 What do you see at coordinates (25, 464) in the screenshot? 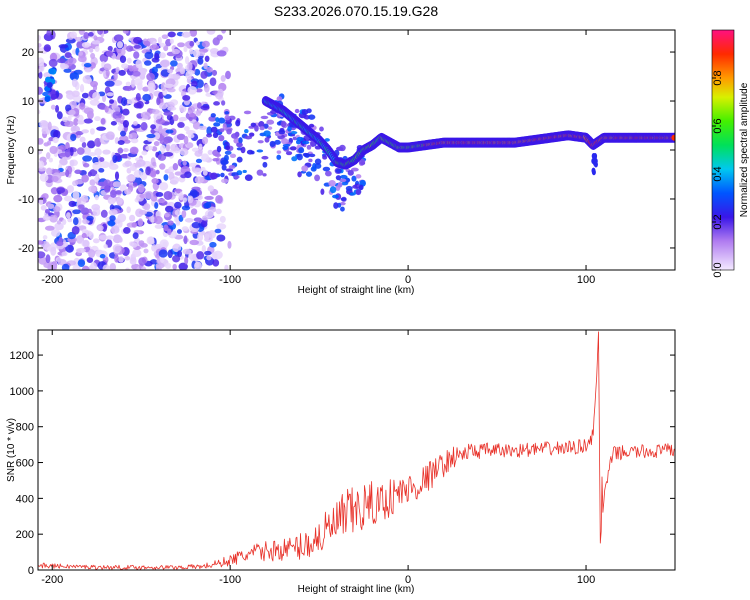
I see `y-tick-label: 600` at bounding box center [25, 464].